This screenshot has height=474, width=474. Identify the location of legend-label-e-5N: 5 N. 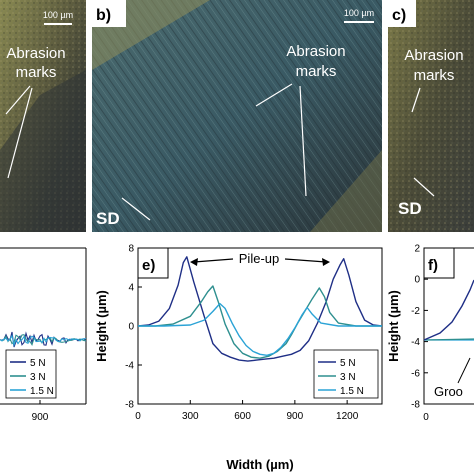
(348, 363).